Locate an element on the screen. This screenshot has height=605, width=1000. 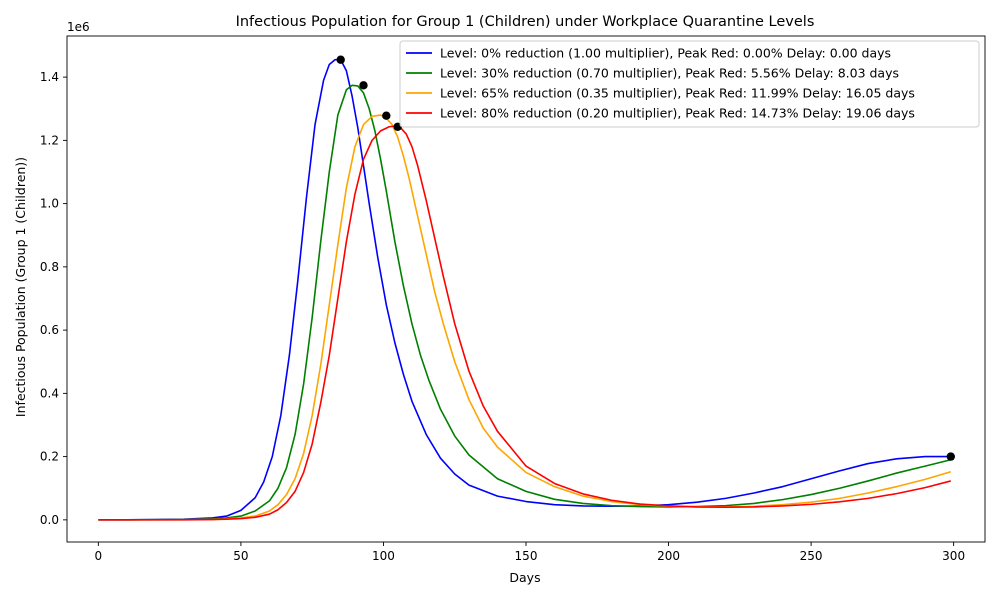
y-tick-label: 0.2 is located at coordinates (49, 457).